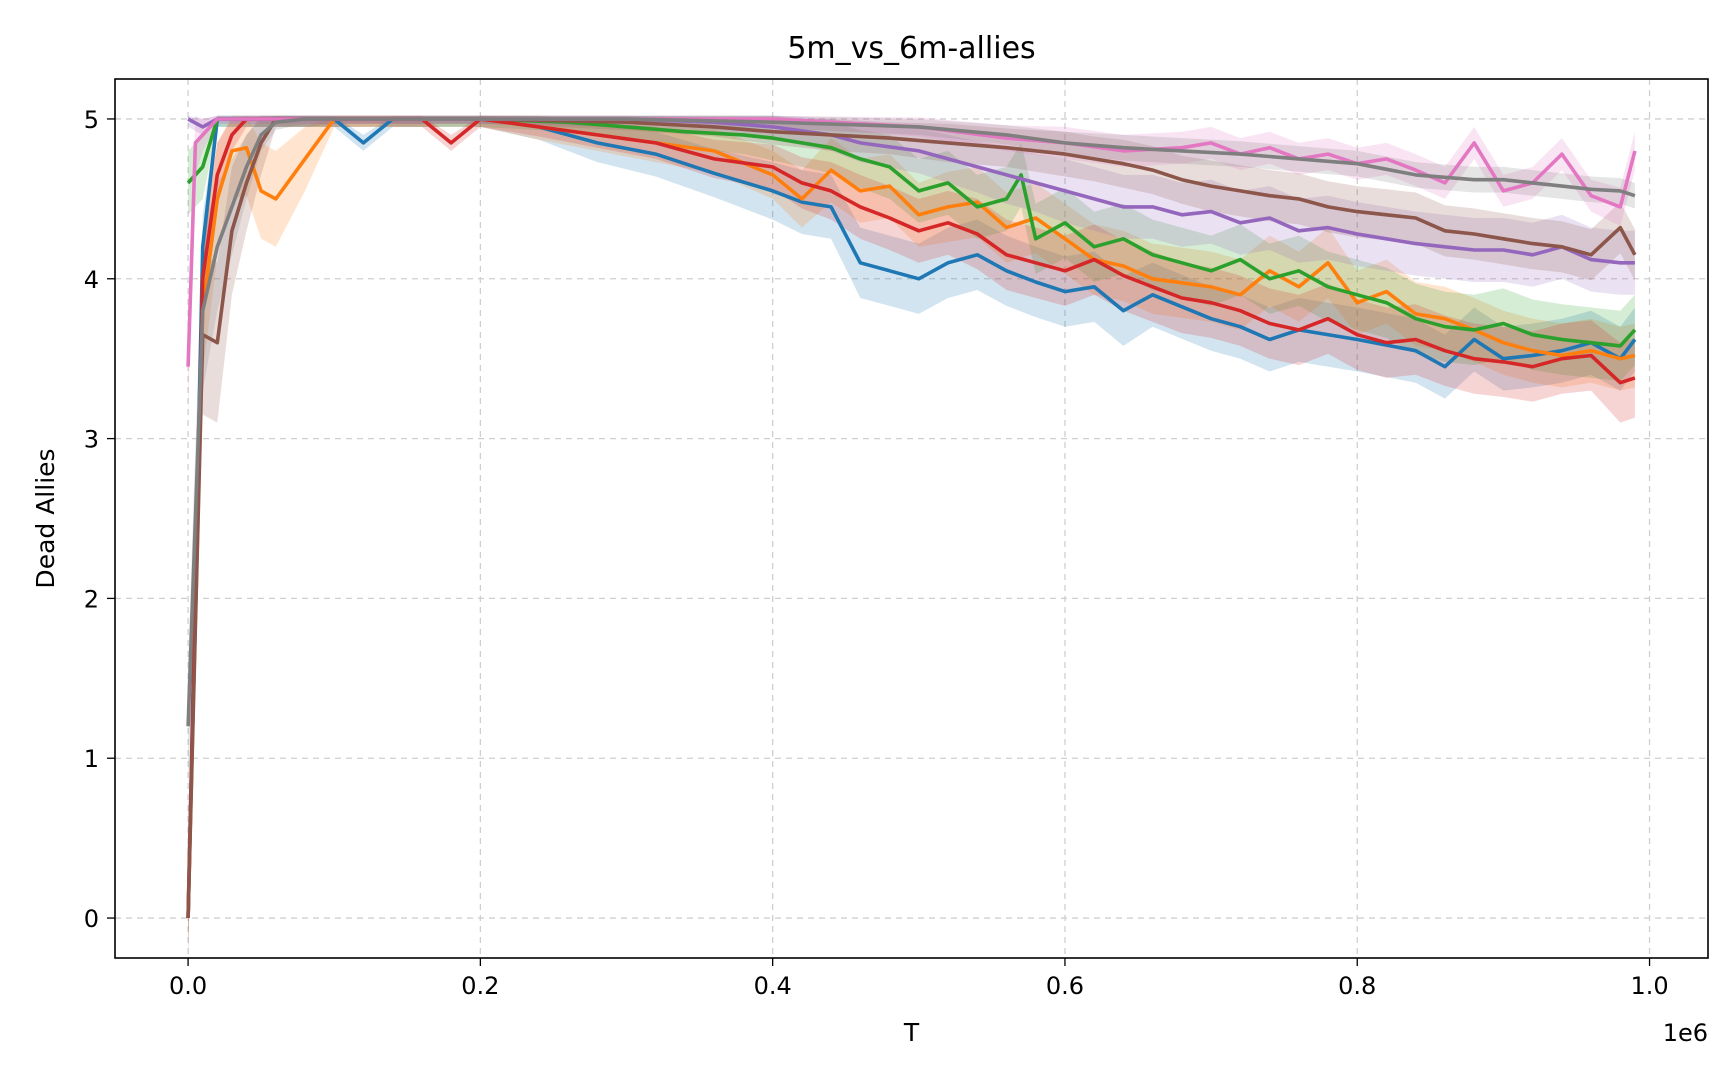  I want to click on x-axis-offset-label: 1e6, so click(1685, 1033).